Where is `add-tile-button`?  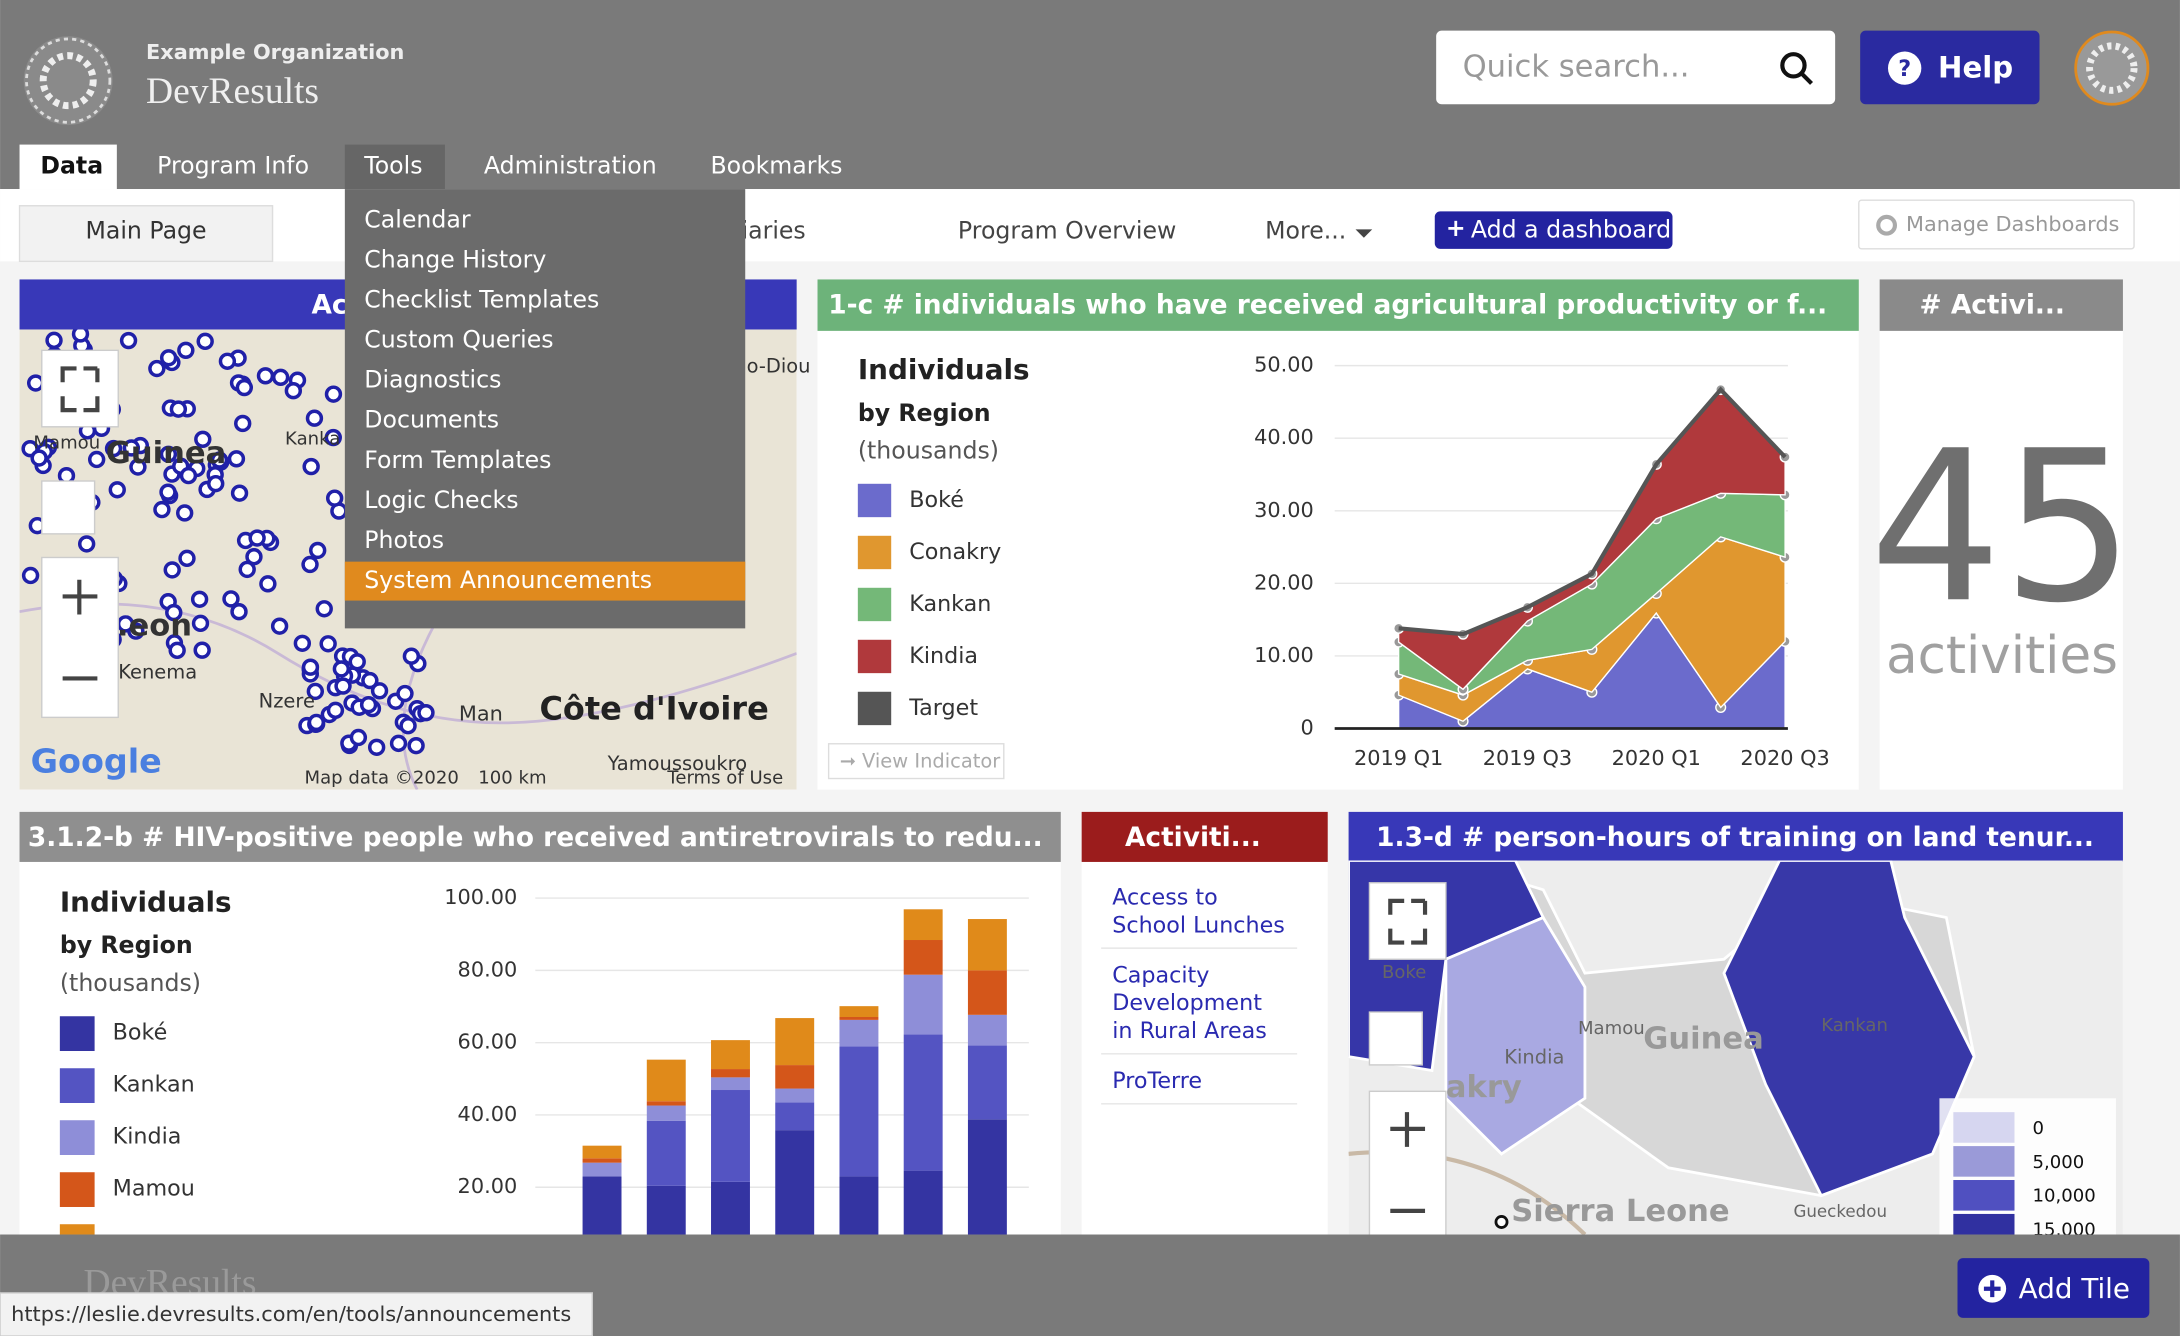
add-tile-button is located at coordinates (2053, 1288).